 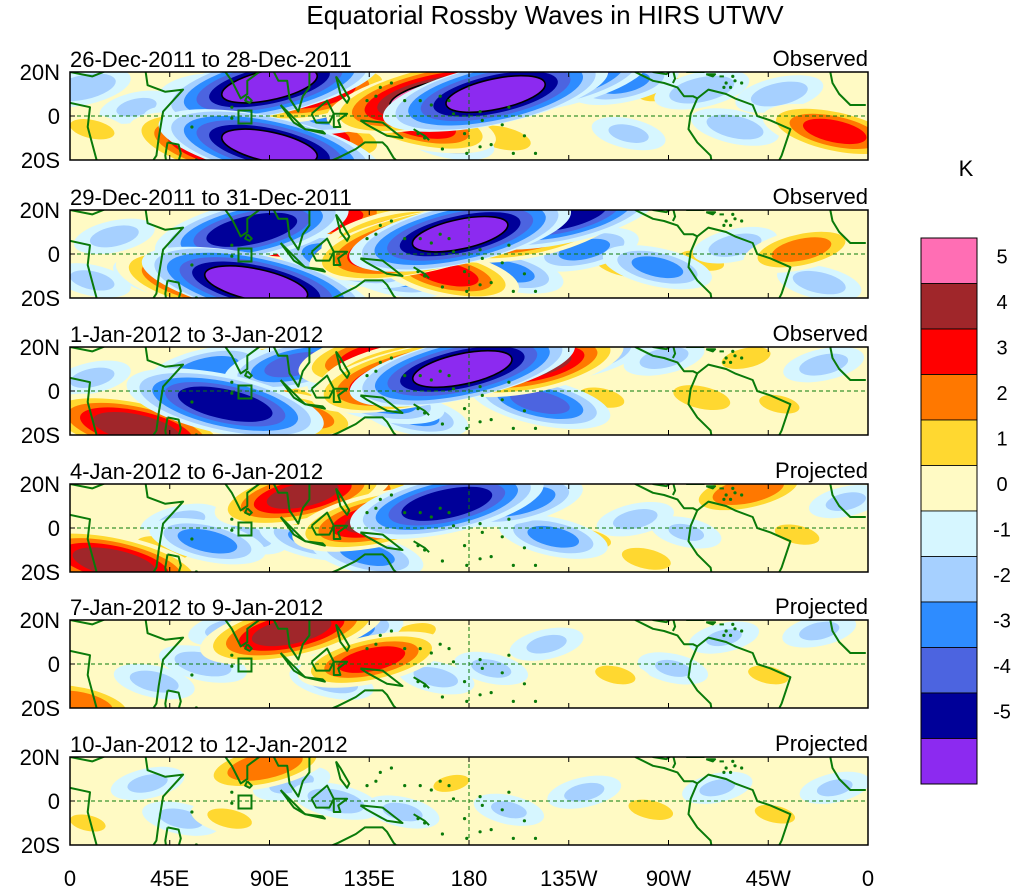 I want to click on x-tick-label: 135W, so click(x=569, y=878).